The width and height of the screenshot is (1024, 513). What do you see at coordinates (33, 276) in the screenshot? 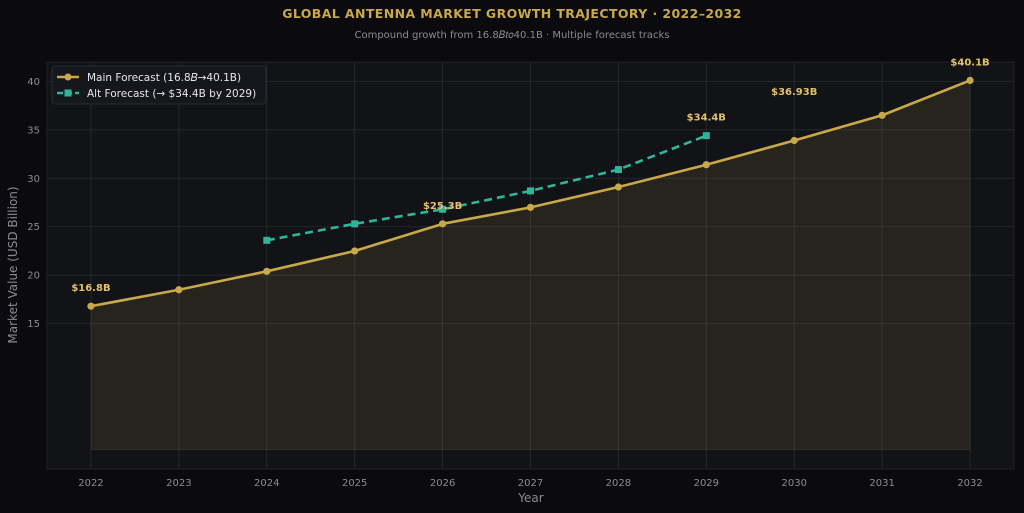
I see `y-tick-label: 20` at bounding box center [33, 276].